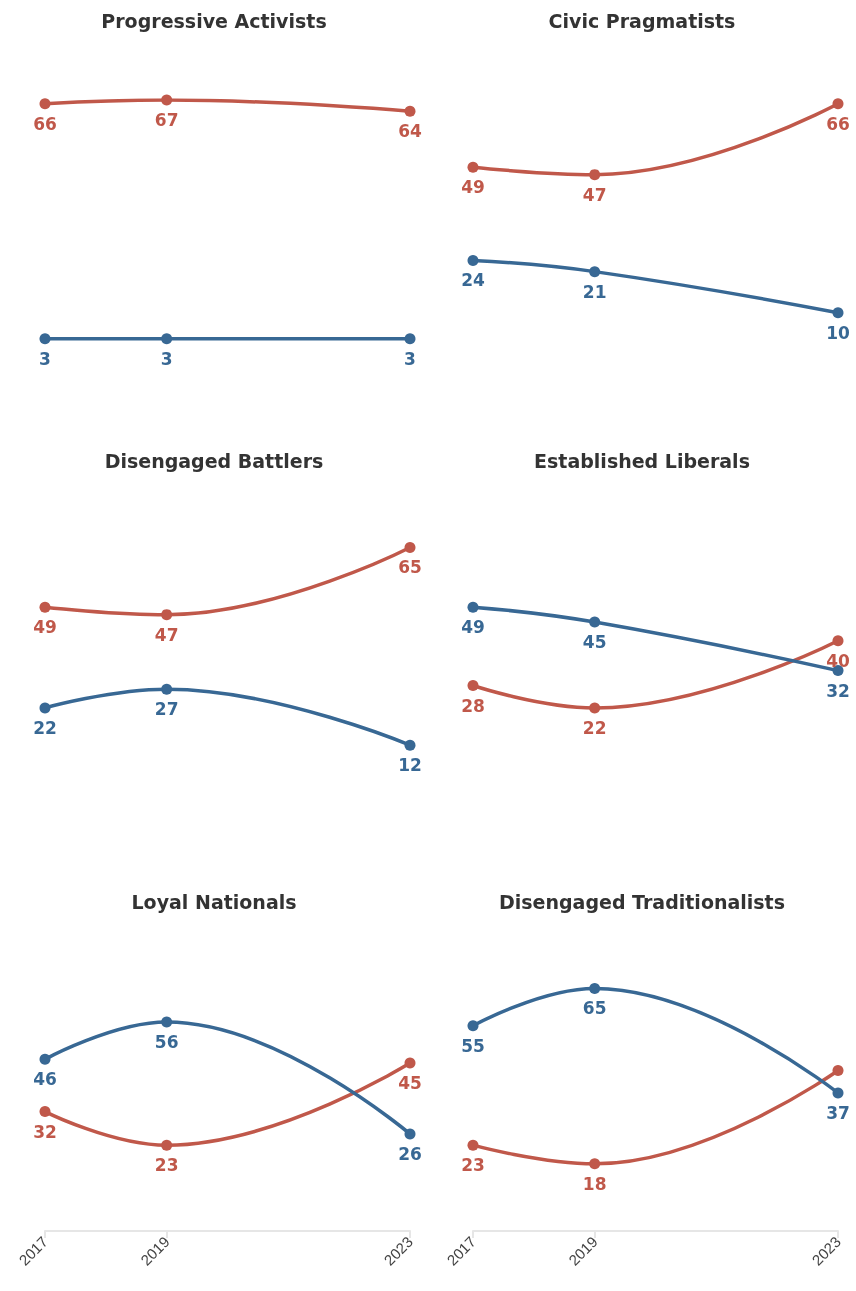  Describe the element at coordinates (642, 460) in the screenshot. I see `chart-title: Established Liberals` at that location.